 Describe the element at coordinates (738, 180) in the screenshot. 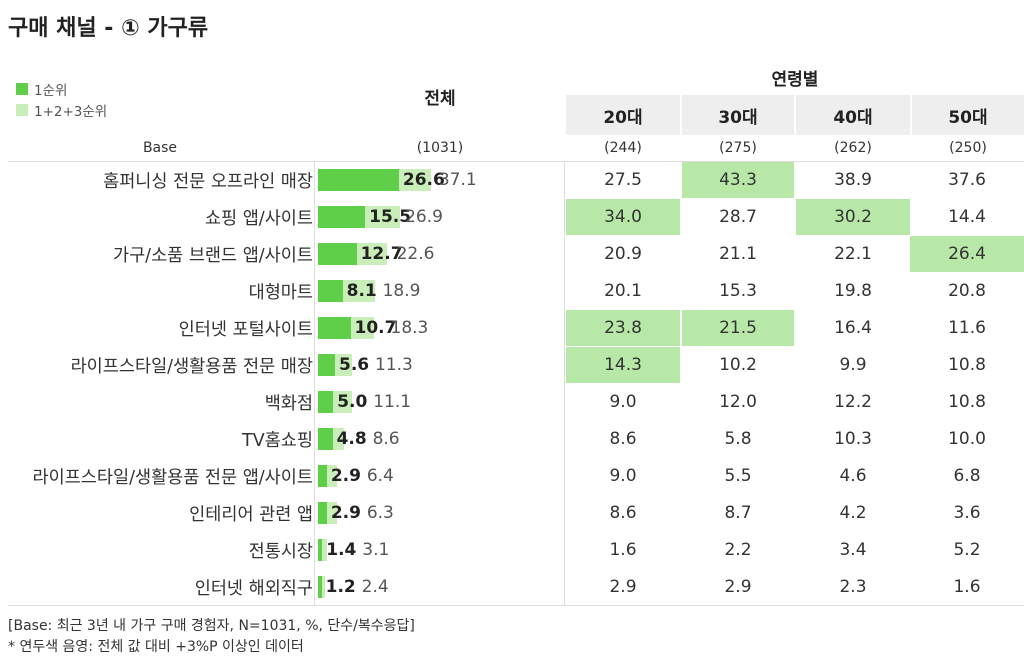

I see `age-cell: 43.3` at that location.